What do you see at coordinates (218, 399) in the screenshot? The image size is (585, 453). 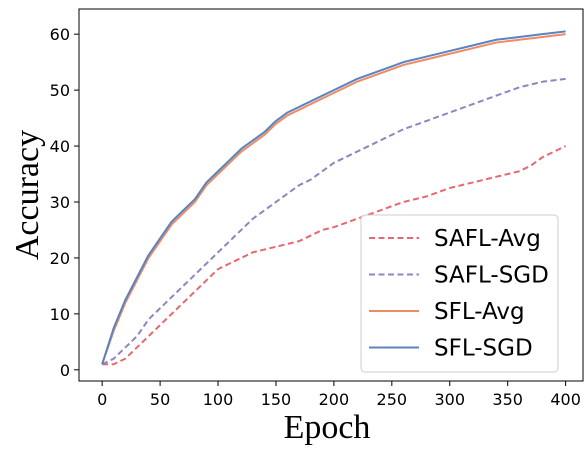 I see `x-tick-label: 100` at bounding box center [218, 399].